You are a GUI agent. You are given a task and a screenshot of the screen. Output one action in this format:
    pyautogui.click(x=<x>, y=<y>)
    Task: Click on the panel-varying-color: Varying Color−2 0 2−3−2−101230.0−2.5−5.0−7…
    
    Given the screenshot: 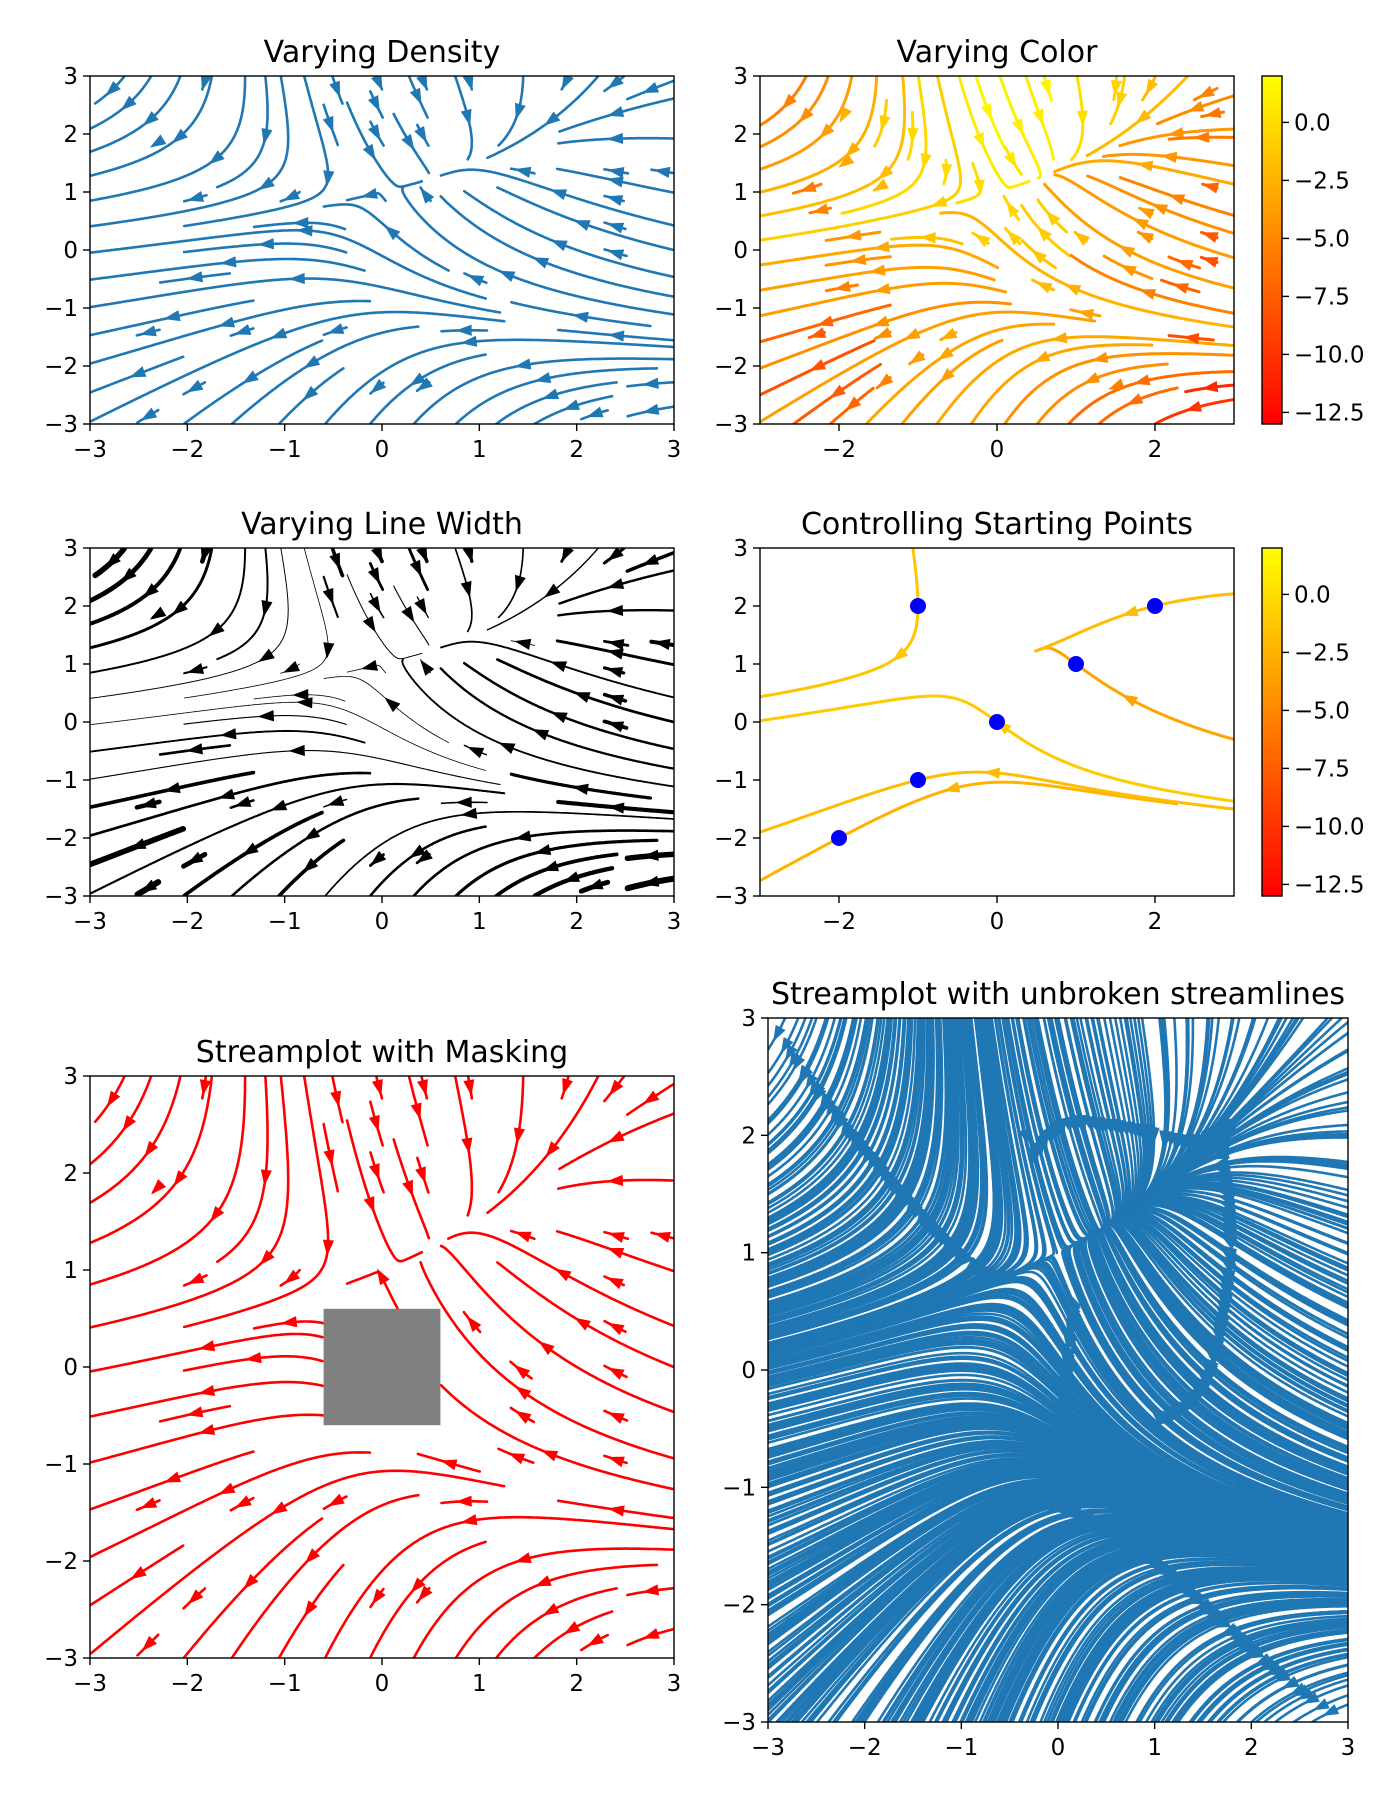 What is the action you would take?
    pyautogui.click(x=1039, y=249)
    